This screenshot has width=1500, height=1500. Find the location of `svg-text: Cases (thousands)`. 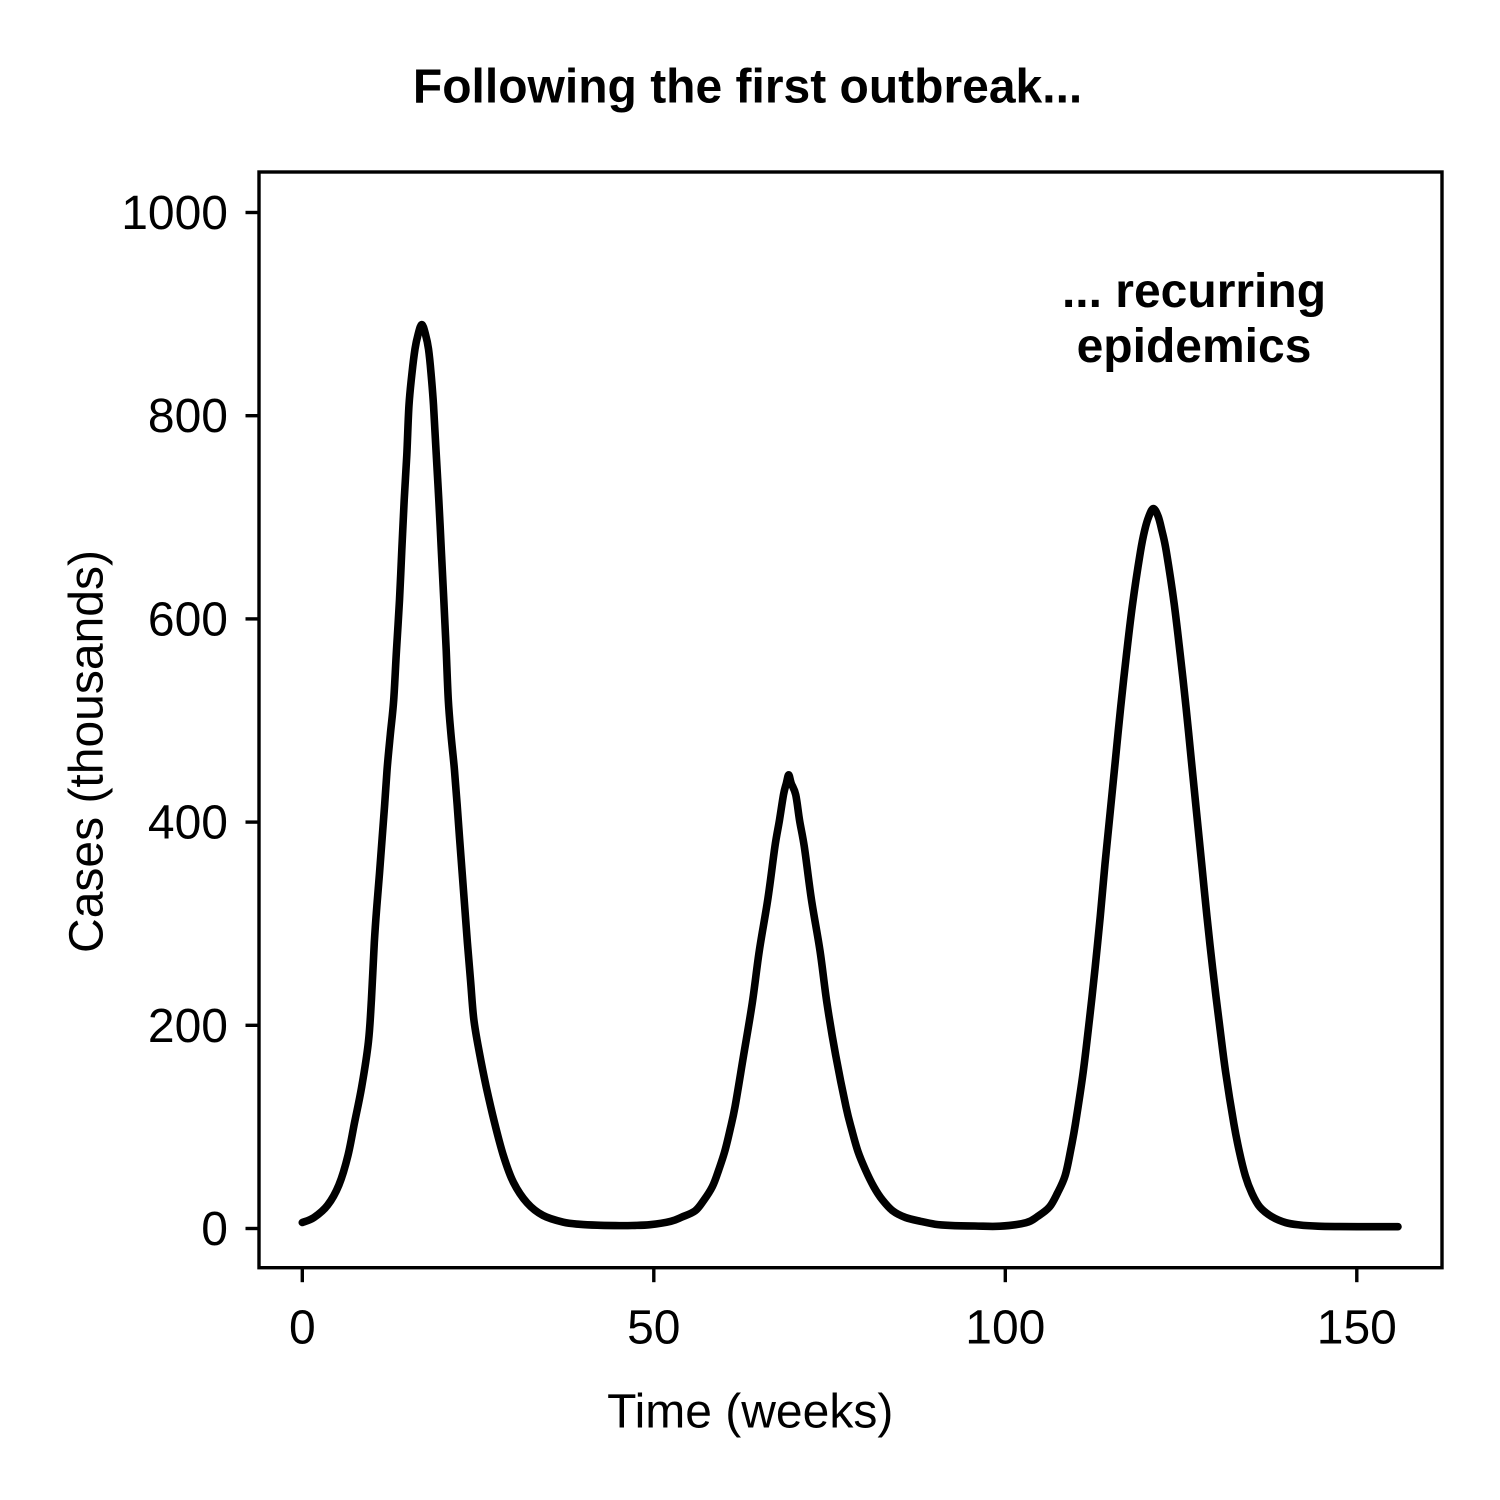

svg-text: Cases (thousands) is located at coordinates (87, 751).